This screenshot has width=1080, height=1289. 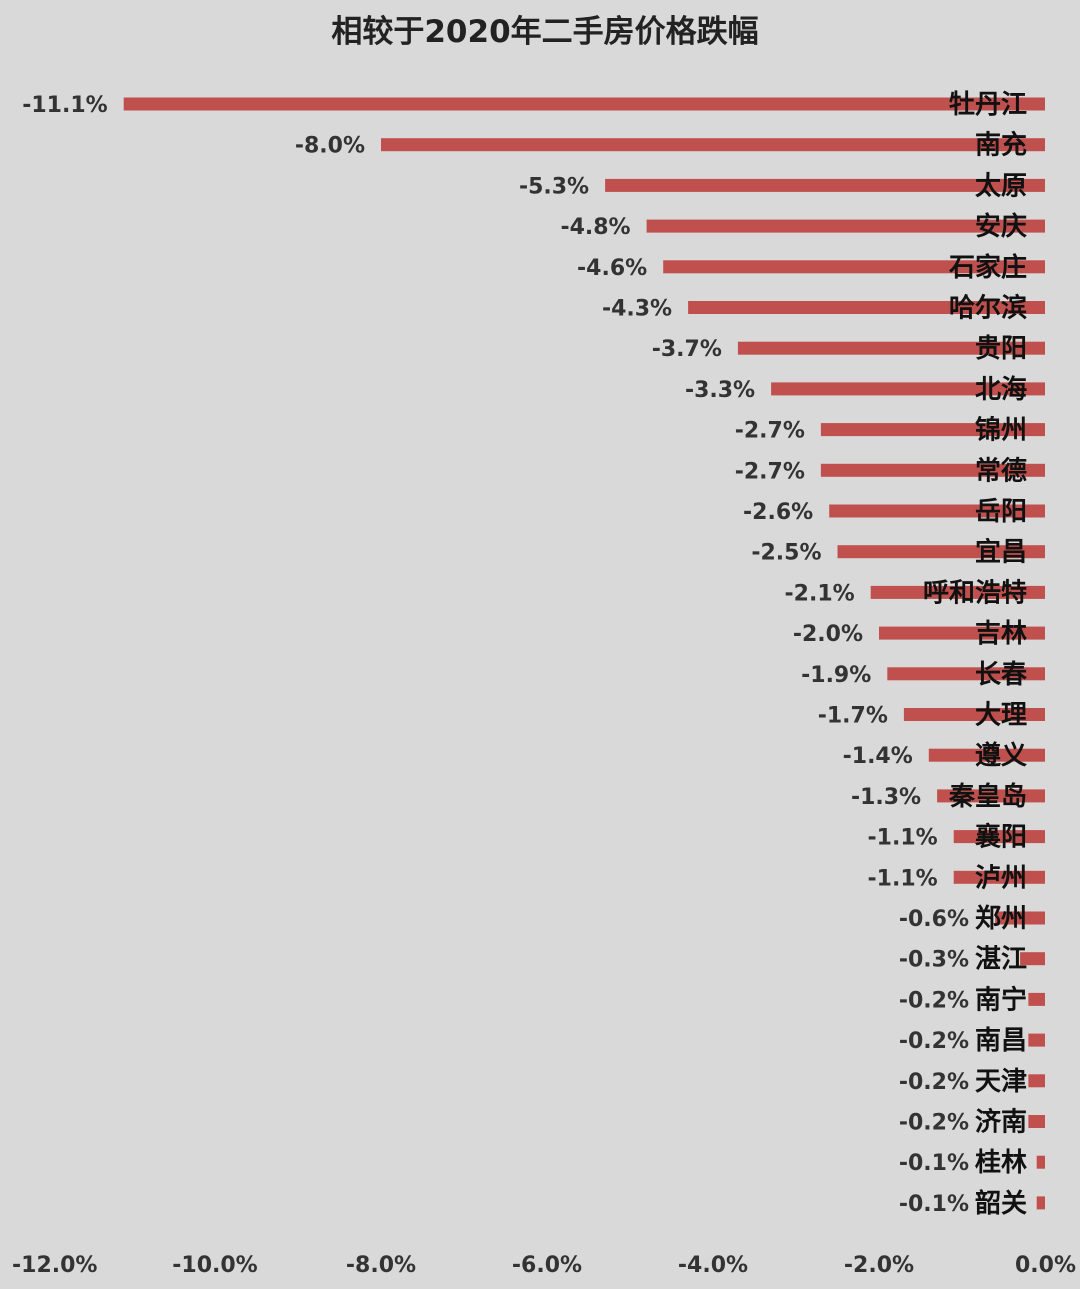 What do you see at coordinates (1001, 675) in the screenshot?
I see `category-label: 长春` at bounding box center [1001, 675].